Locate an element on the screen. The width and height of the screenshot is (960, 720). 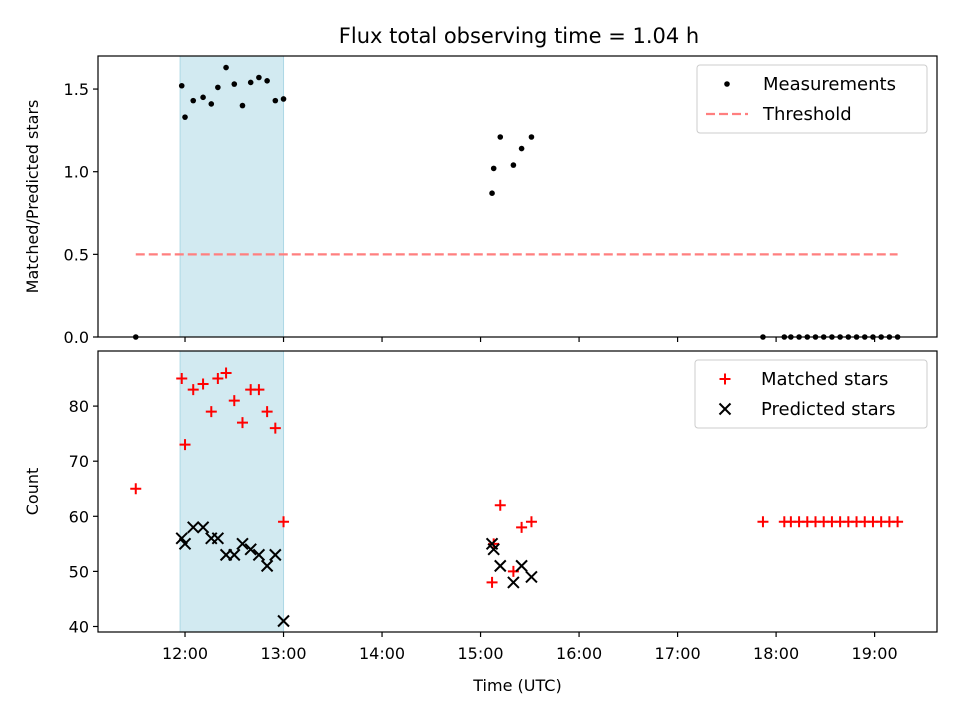
y-tick-label: 60 is located at coordinates (79, 516).